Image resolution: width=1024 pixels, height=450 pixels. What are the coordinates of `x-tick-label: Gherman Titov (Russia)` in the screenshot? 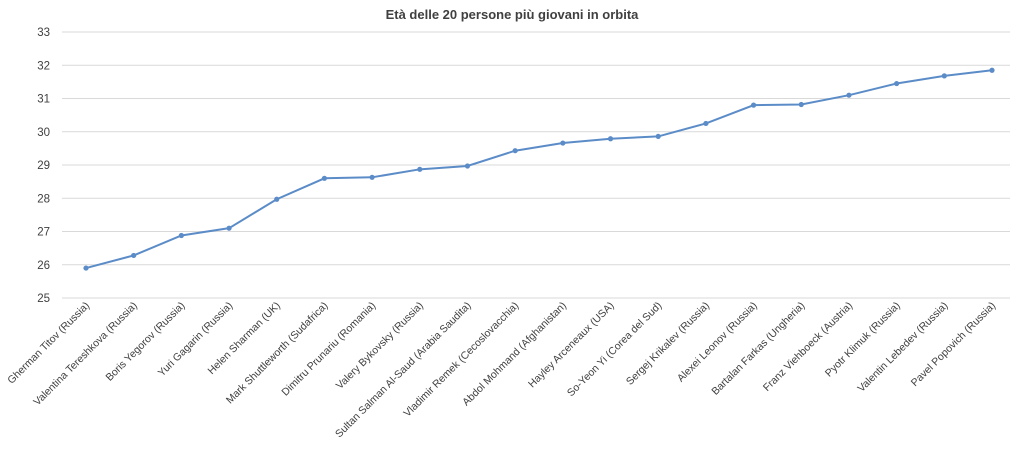 It's located at (48, 343).